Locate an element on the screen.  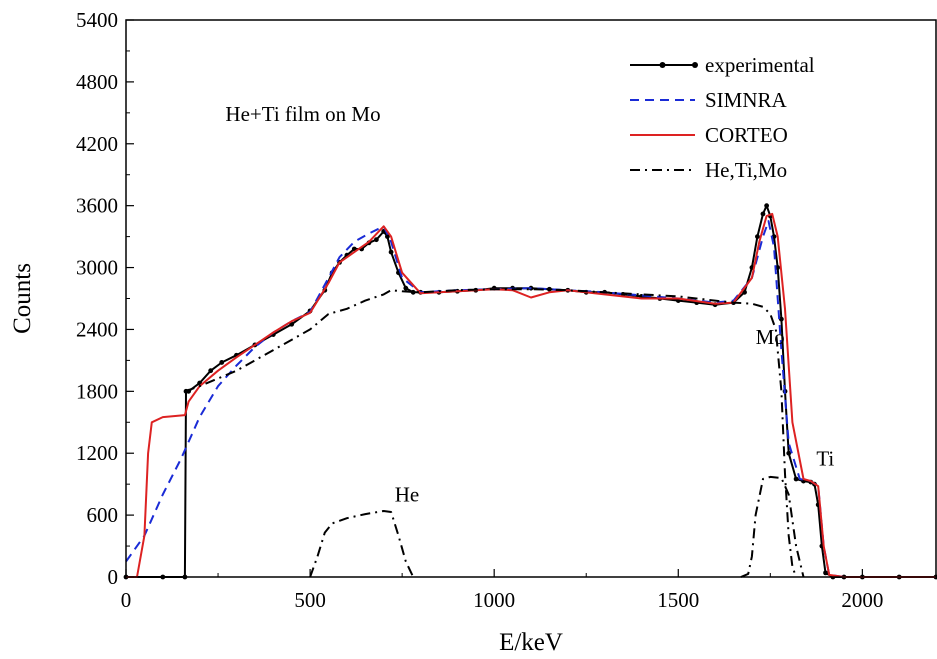
x-tick-label: 500 is located at coordinates (310, 600).